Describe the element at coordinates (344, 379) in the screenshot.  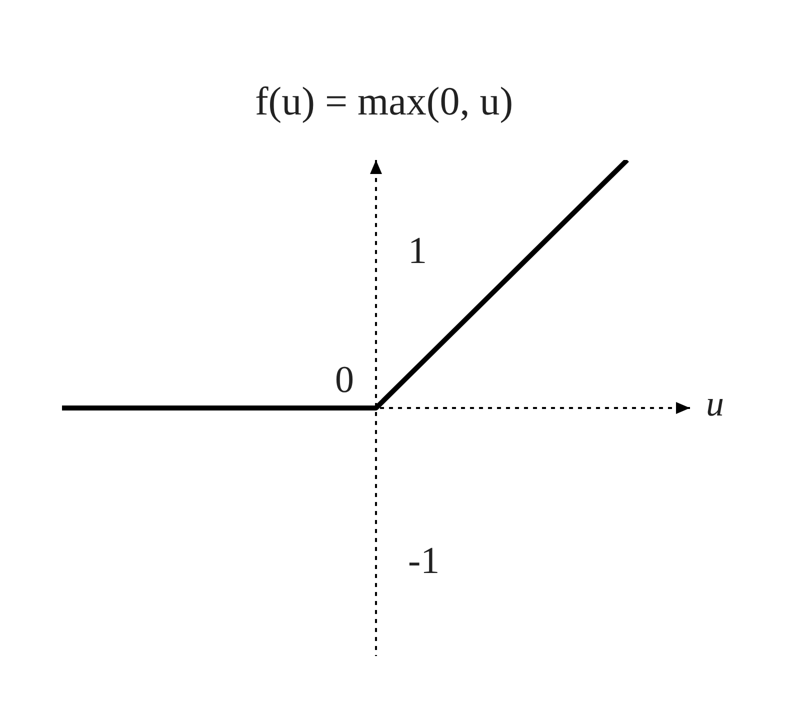
I see `annotation: 0` at that location.